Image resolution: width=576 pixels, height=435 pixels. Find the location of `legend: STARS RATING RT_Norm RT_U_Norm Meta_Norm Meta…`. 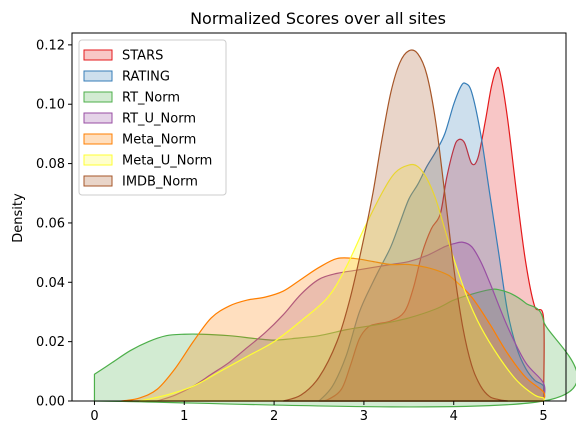

legend: STARS RATING RT_Norm RT_U_Norm Meta_Norm Meta… is located at coordinates (152, 117).